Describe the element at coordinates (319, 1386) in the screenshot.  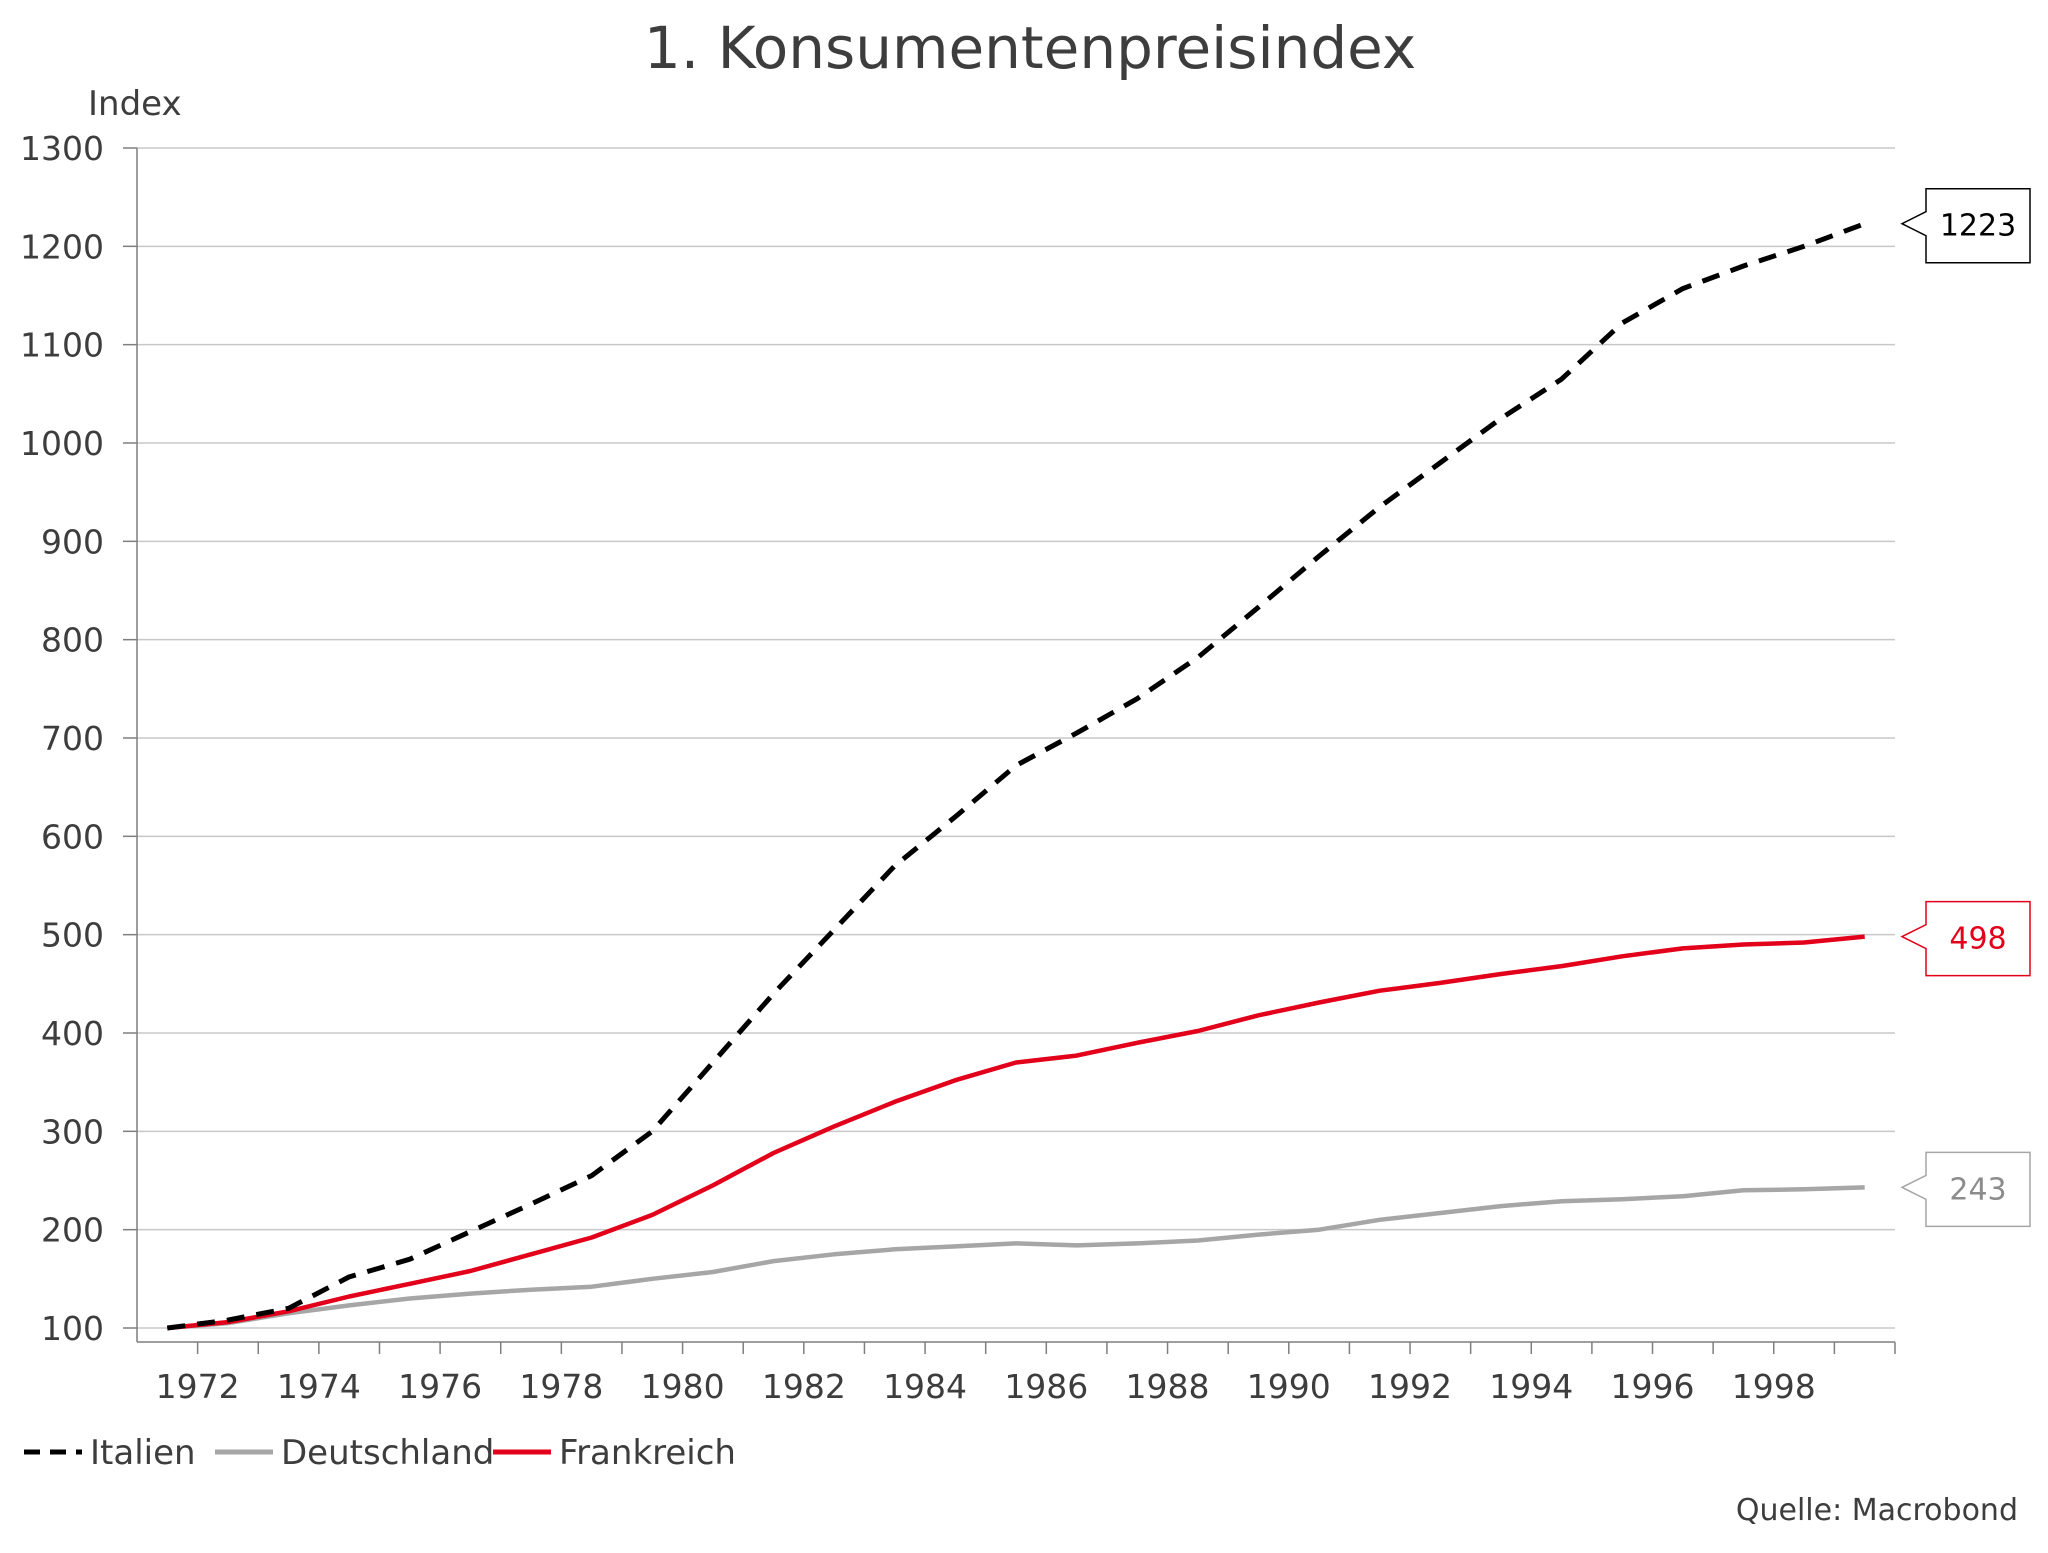
I see `x-tick-label: 1974` at that location.